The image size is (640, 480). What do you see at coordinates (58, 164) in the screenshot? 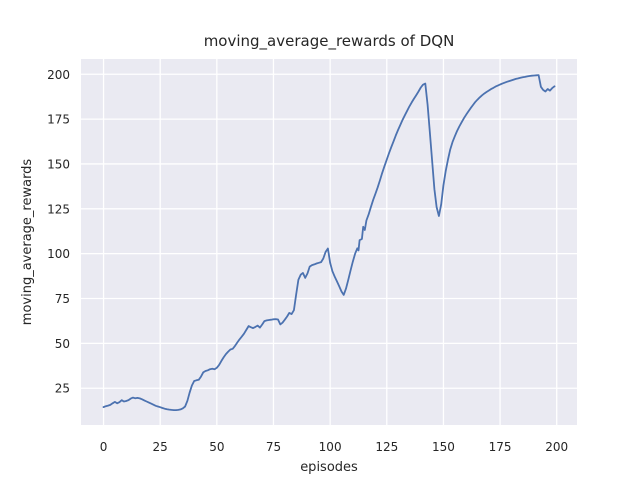
I see `y-tick-label: 150` at bounding box center [58, 164].